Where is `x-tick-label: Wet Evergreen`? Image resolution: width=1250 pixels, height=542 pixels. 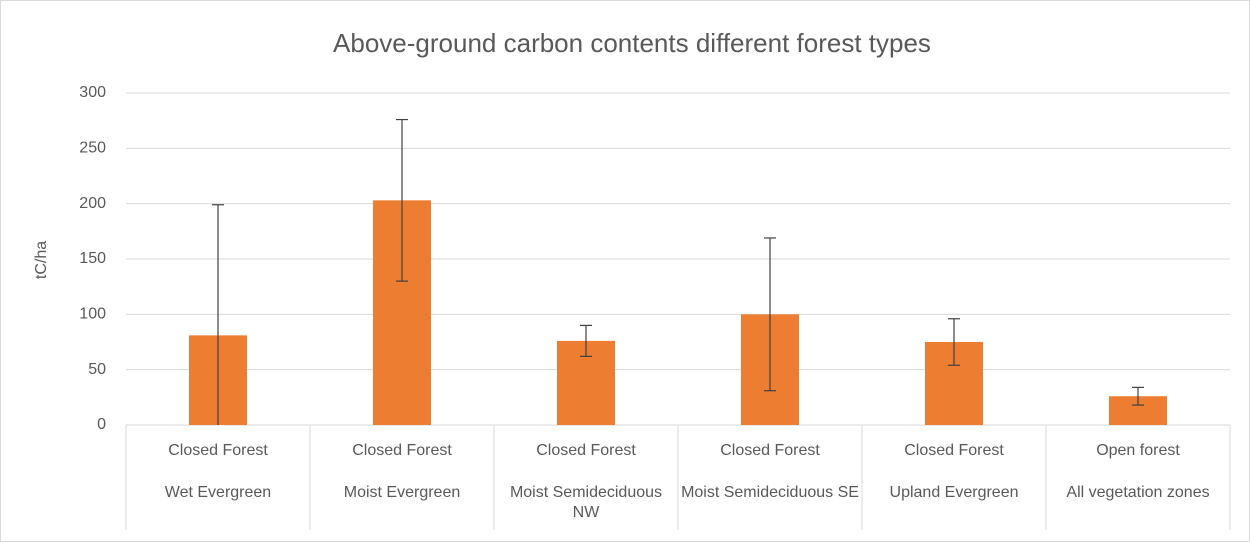 x-tick-label: Wet Evergreen is located at coordinates (218, 492).